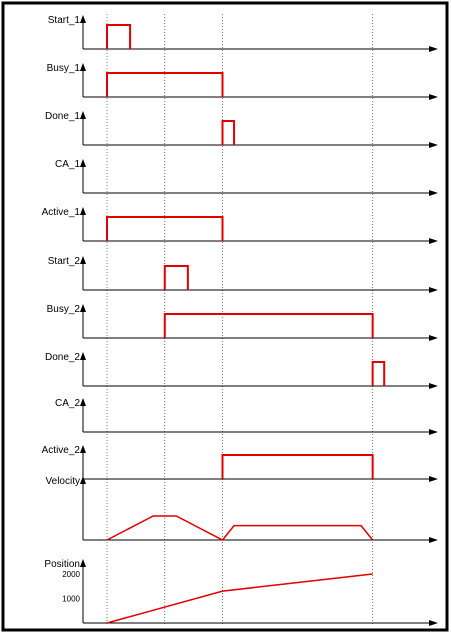 Image resolution: width=451 pixels, height=635 pixels. Describe the element at coordinates (64, 68) in the screenshot. I see `signal-label: Busy_1` at that location.